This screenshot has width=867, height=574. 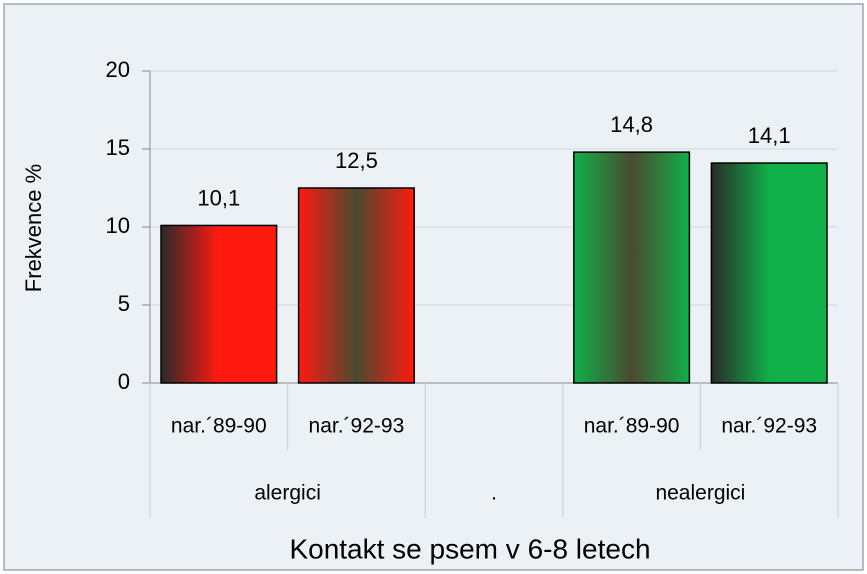 What do you see at coordinates (118, 69) in the screenshot?
I see `y-tick-label: 20` at bounding box center [118, 69].